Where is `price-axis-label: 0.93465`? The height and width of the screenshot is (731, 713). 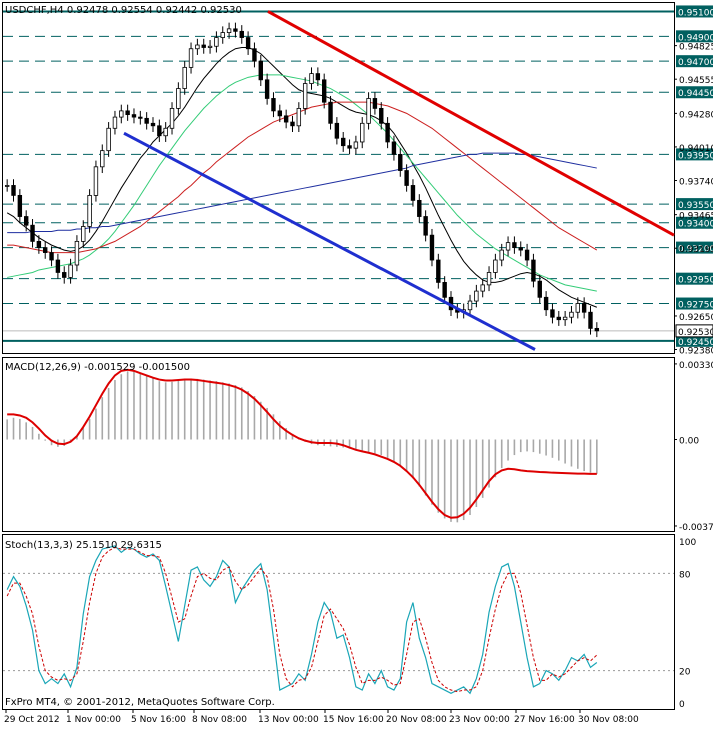
price-axis-label: 0.93465 is located at coordinates (696, 217).